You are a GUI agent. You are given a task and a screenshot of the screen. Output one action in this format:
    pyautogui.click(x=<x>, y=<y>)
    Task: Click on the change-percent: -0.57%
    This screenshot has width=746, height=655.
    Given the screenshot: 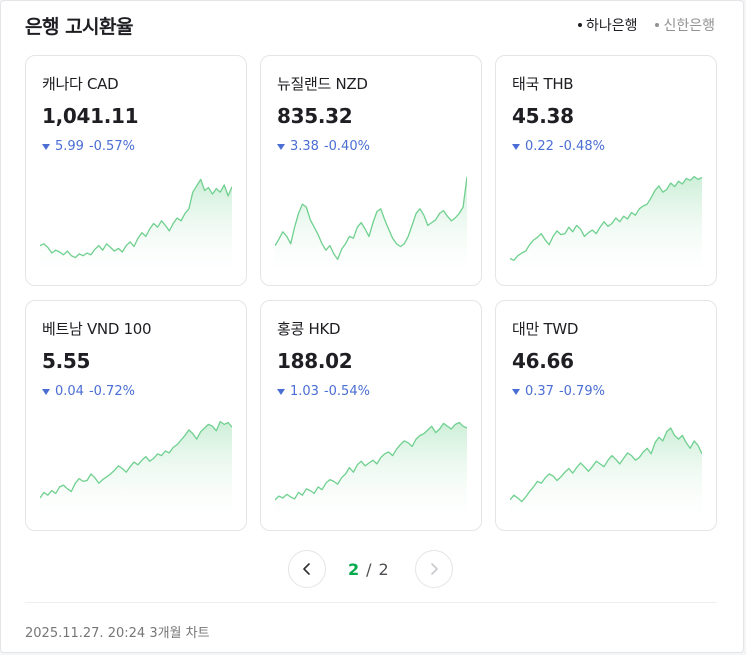 What is the action you would take?
    pyautogui.click(x=111, y=146)
    